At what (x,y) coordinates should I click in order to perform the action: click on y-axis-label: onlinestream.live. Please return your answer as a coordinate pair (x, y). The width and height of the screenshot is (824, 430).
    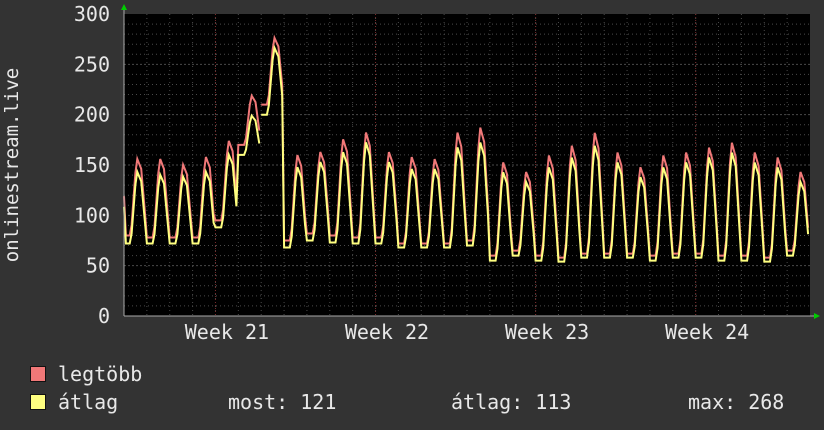
    Looking at the image, I should click on (12, 165).